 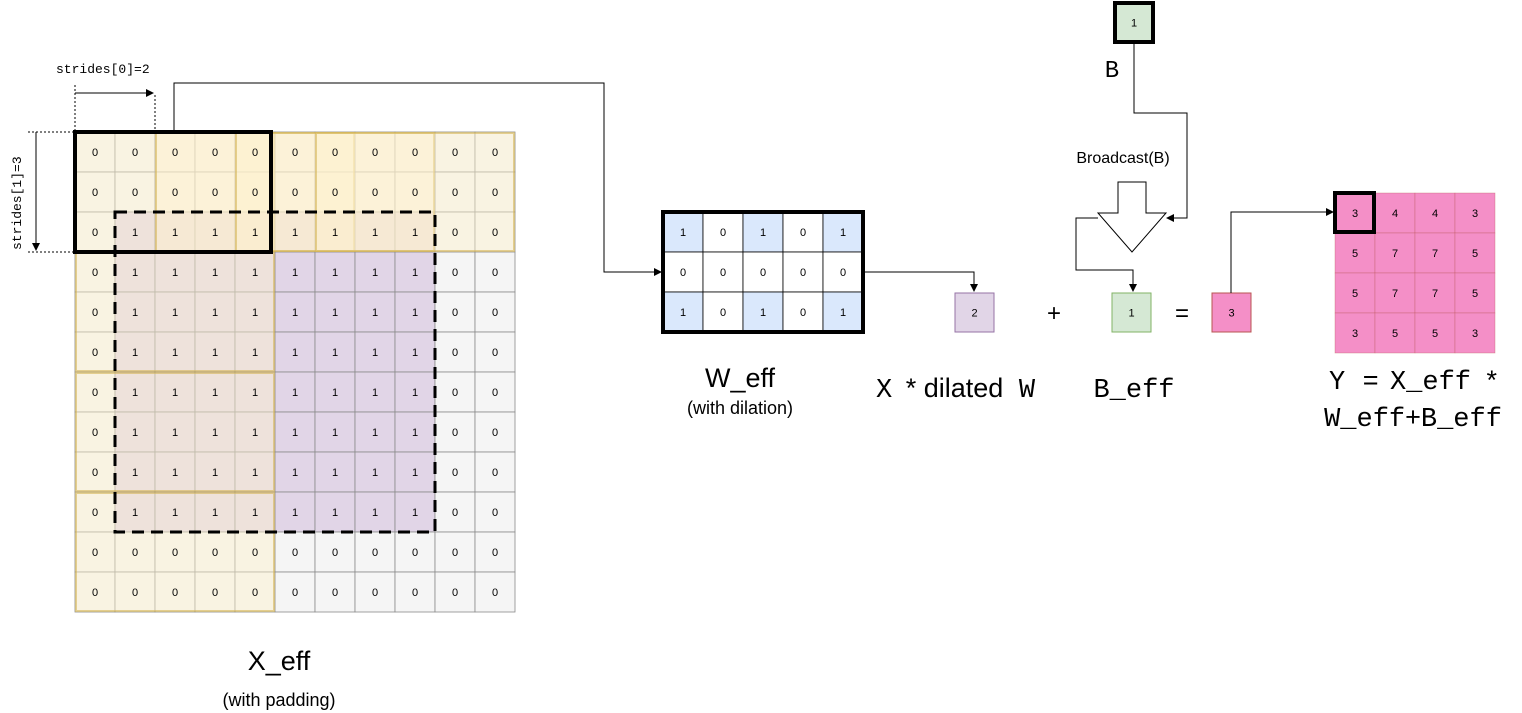 I want to click on y-label-line1: Y = X_eff *, so click(x=1413, y=381).